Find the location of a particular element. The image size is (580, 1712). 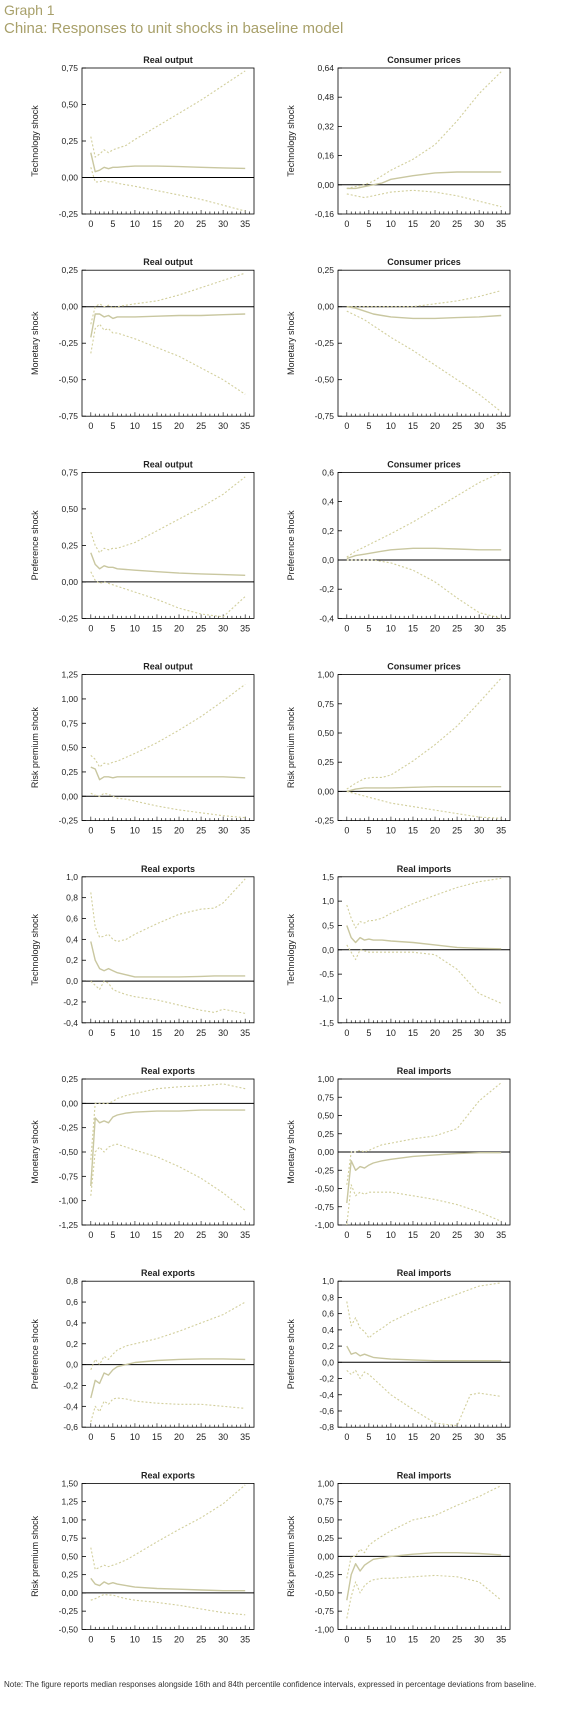

y-tick-label: -0,50 is located at coordinates (69, 1152).